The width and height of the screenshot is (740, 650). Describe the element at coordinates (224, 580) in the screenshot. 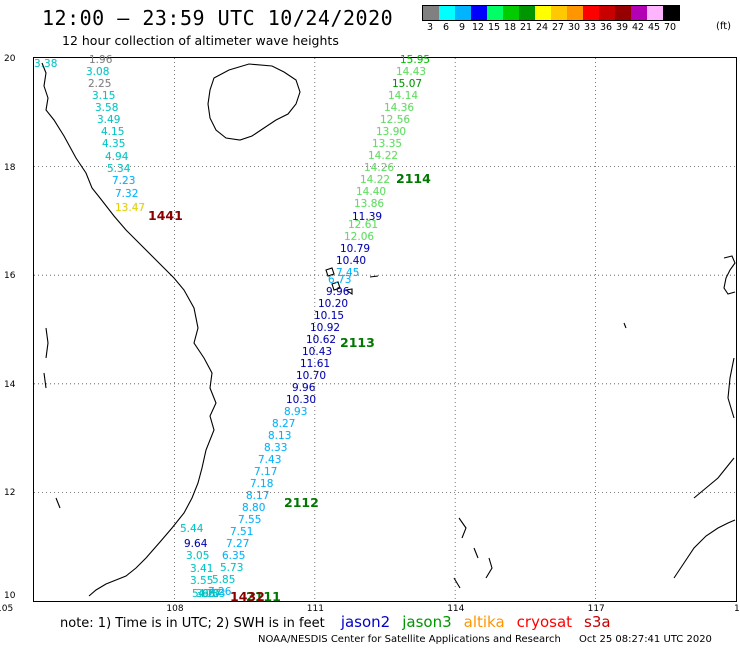

I see `wave-height-value: 5.85` at that location.